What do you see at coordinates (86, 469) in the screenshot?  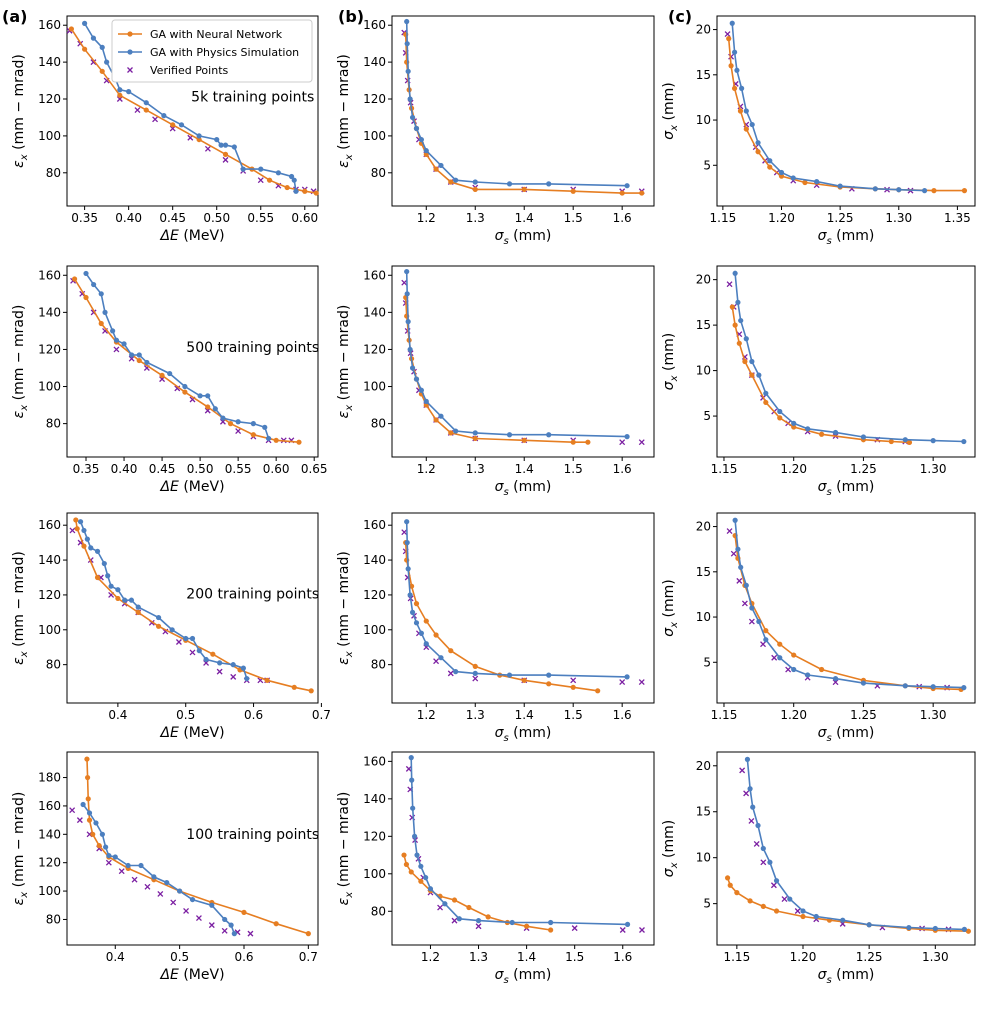 I see `x-tick-label: 0.35` at bounding box center [86, 469].